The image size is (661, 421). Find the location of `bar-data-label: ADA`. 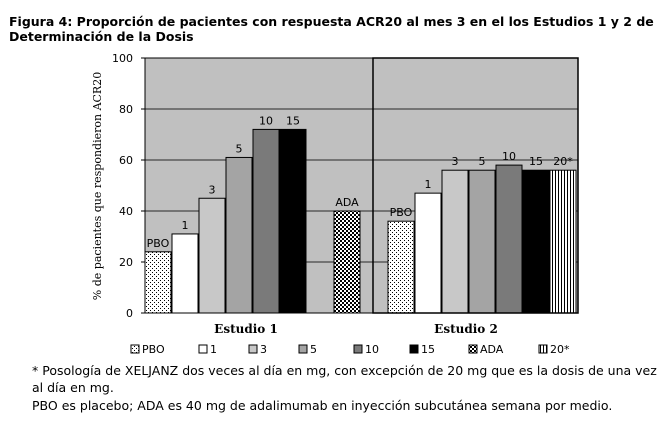

bar-data-label: ADA is located at coordinates (347, 202).